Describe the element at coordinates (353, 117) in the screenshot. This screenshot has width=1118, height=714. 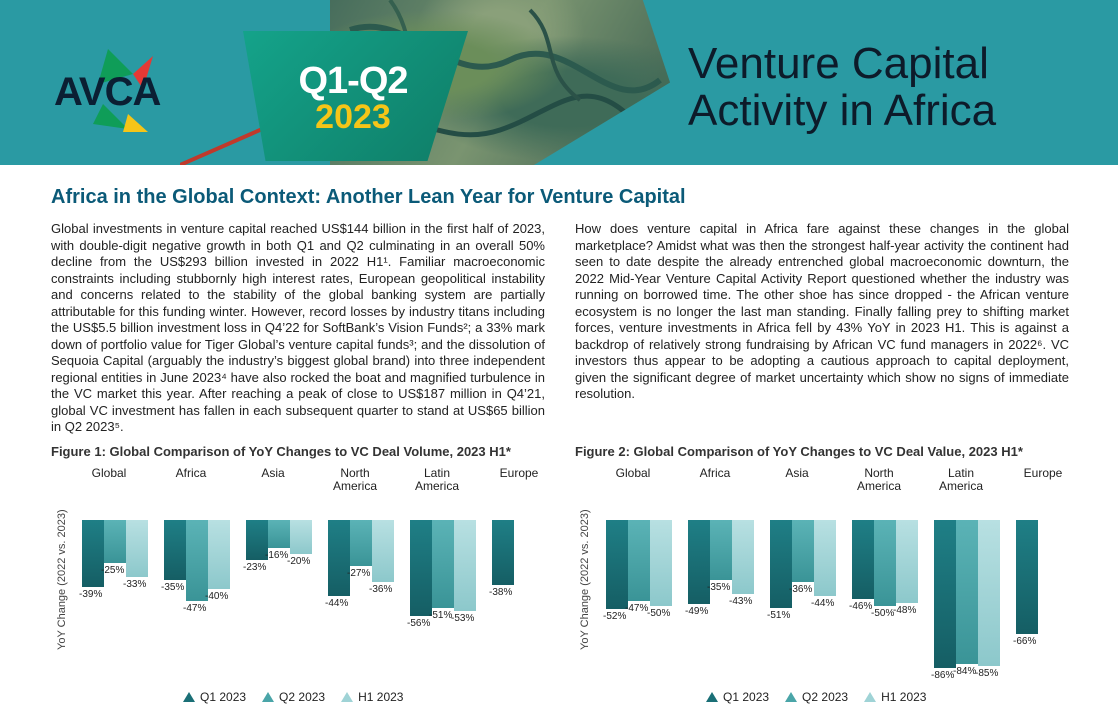
I see `year-label: 2023` at that location.